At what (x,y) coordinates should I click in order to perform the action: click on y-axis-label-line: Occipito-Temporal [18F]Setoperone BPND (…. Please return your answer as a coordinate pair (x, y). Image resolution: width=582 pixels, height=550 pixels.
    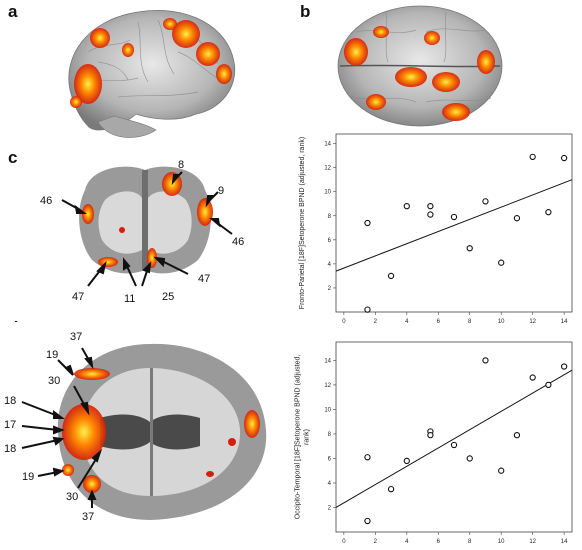
    Looking at the image, I should click on (298, 437).